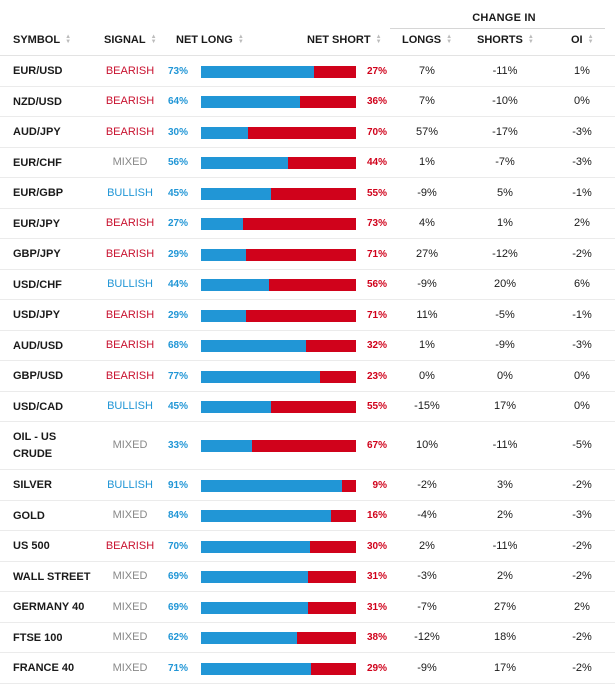 This screenshot has width=615, height=685. What do you see at coordinates (177, 132) in the screenshot?
I see `net-long-value: 30%` at bounding box center [177, 132].